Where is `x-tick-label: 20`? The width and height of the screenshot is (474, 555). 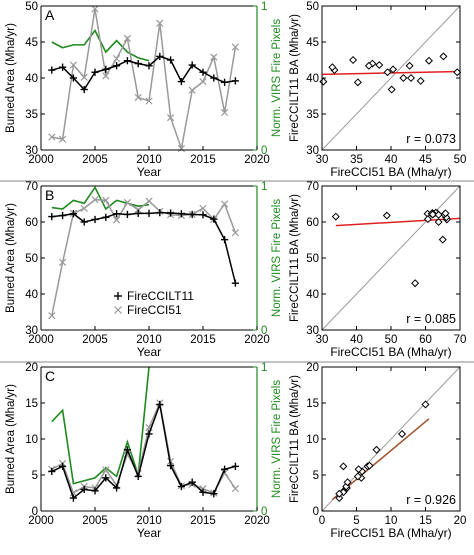
x-tick-label: 20 is located at coordinates (460, 521).